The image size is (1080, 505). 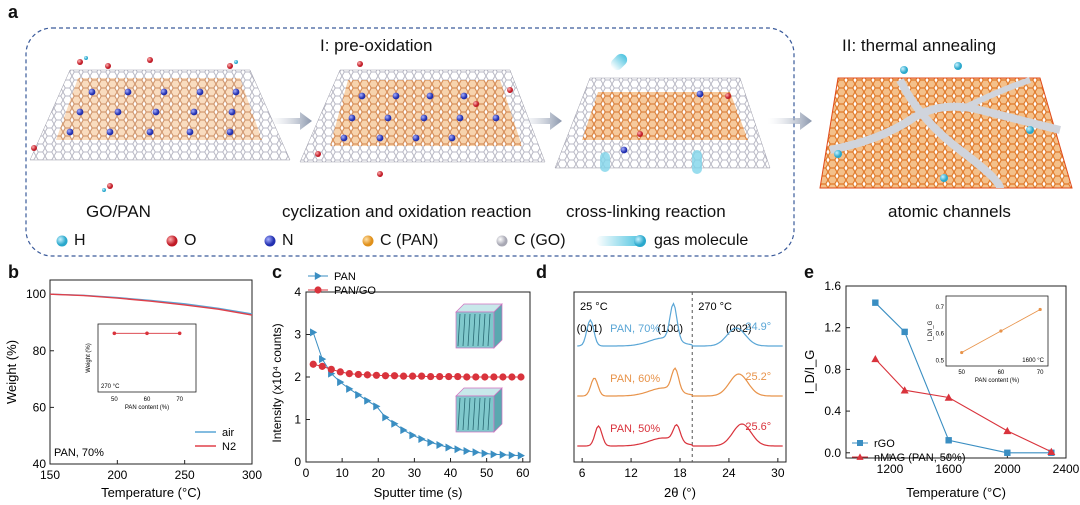 What do you see at coordinates (345, 277) in the screenshot?
I see `c-legend-label-pan: PAN` at bounding box center [345, 277].